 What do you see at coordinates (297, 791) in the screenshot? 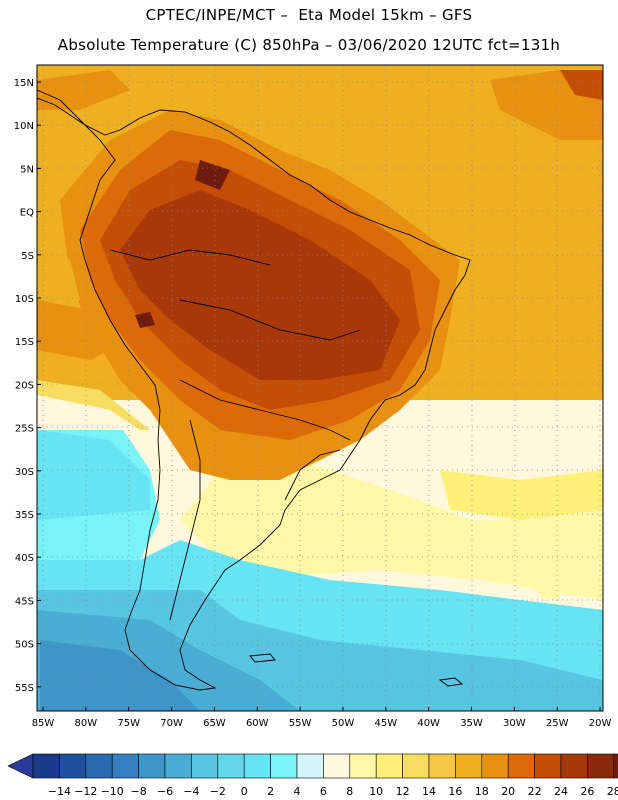
I see `colorbar-label: 4` at bounding box center [297, 791].